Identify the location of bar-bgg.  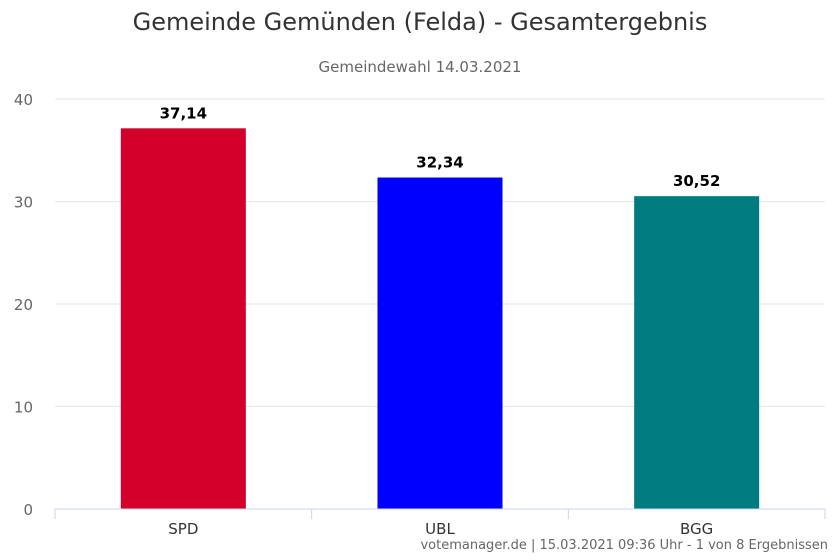
(697, 353).